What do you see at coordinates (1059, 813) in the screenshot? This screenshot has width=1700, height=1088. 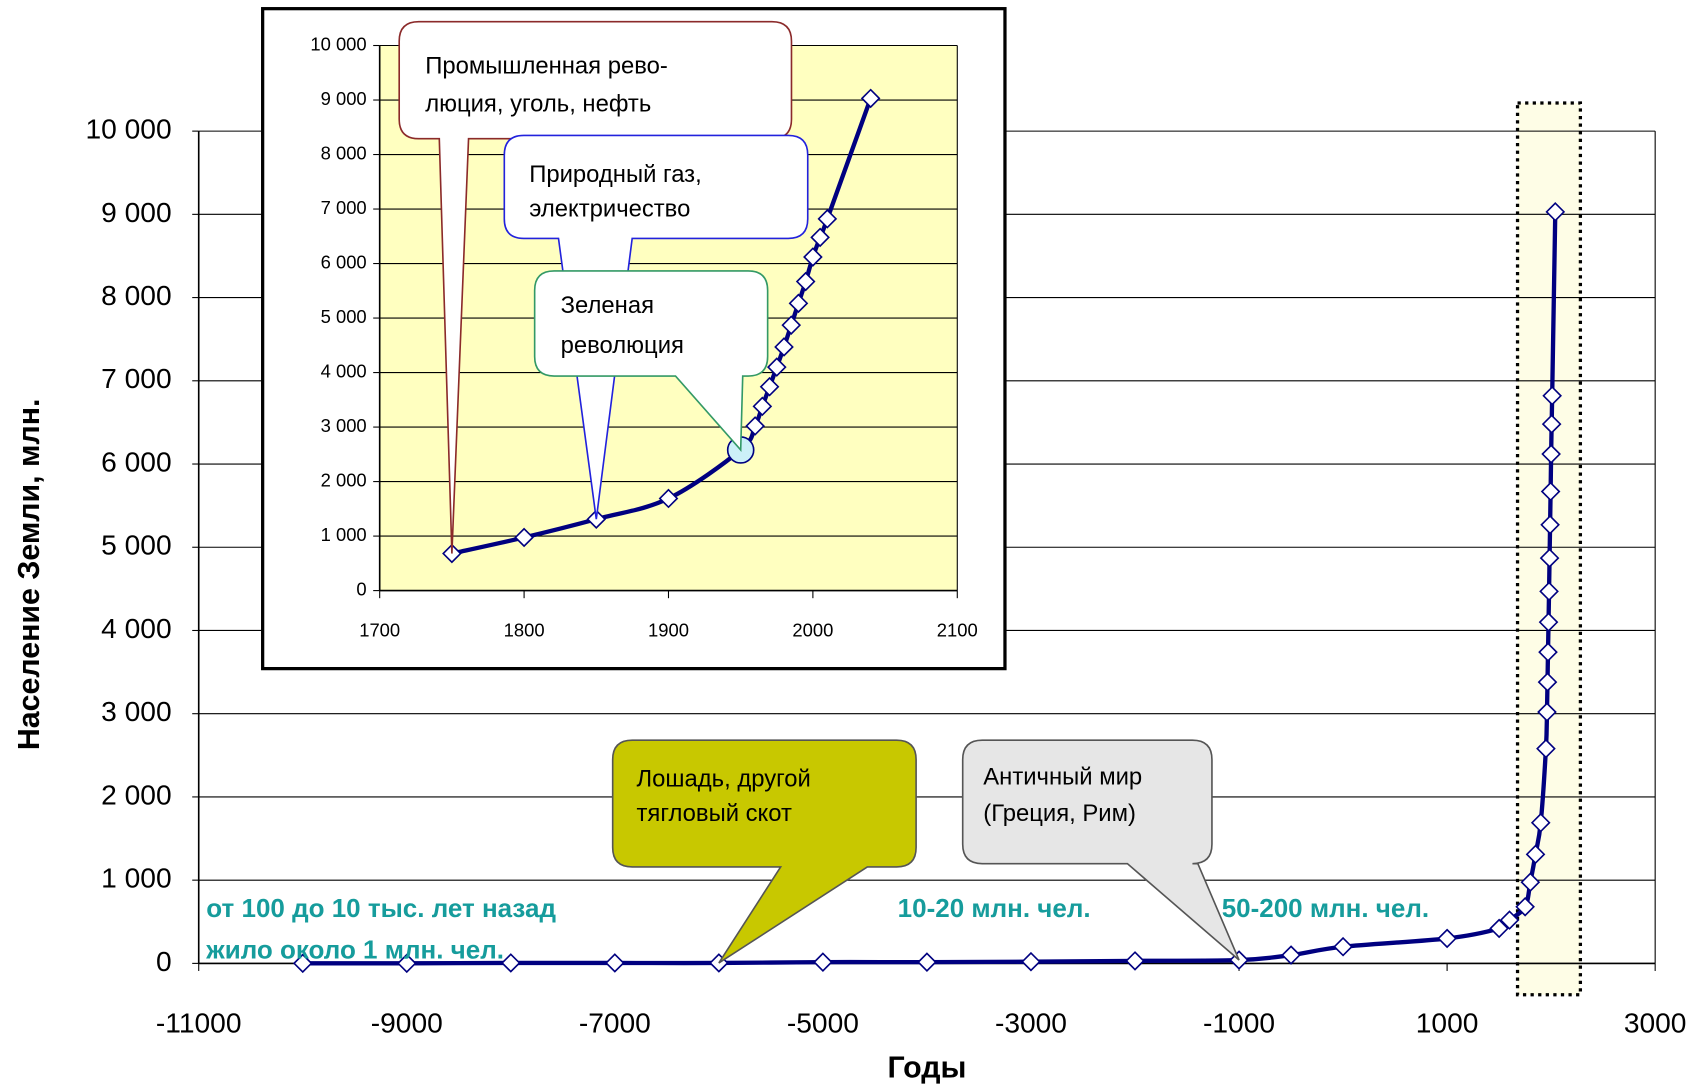 I see `callout-text: (Греция, Рим)` at bounding box center [1059, 813].